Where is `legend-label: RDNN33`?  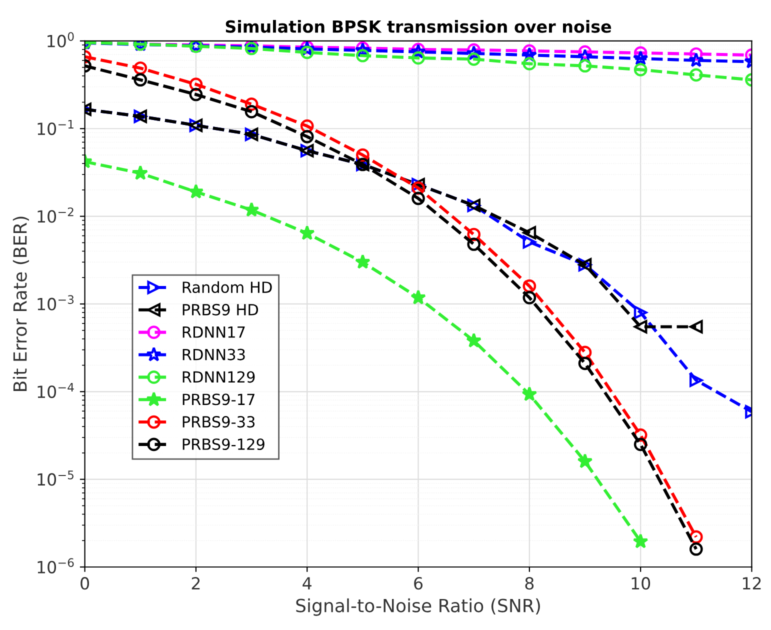 legend-label: RDNN33 is located at coordinates (213, 354).